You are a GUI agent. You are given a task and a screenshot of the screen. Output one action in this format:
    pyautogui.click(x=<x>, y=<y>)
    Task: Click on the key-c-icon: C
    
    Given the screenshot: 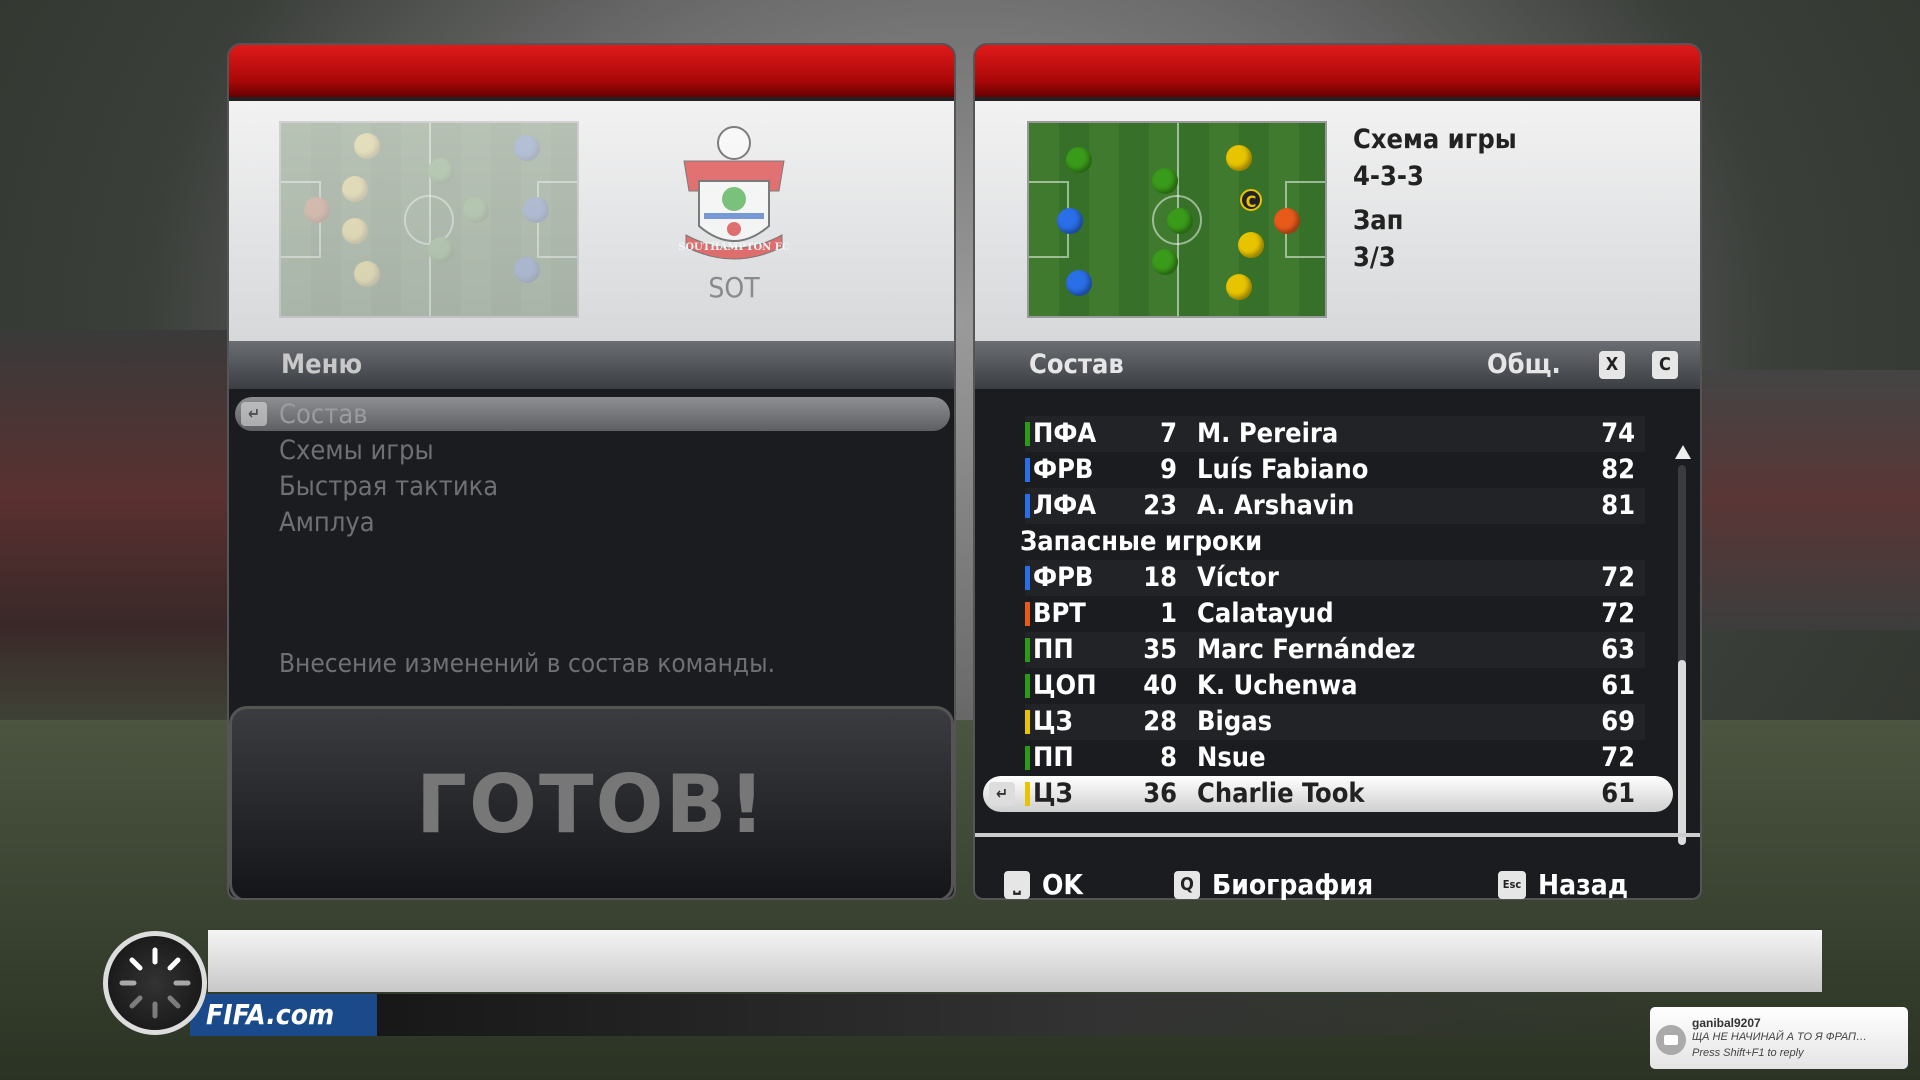 What is the action you would take?
    pyautogui.click(x=1665, y=365)
    